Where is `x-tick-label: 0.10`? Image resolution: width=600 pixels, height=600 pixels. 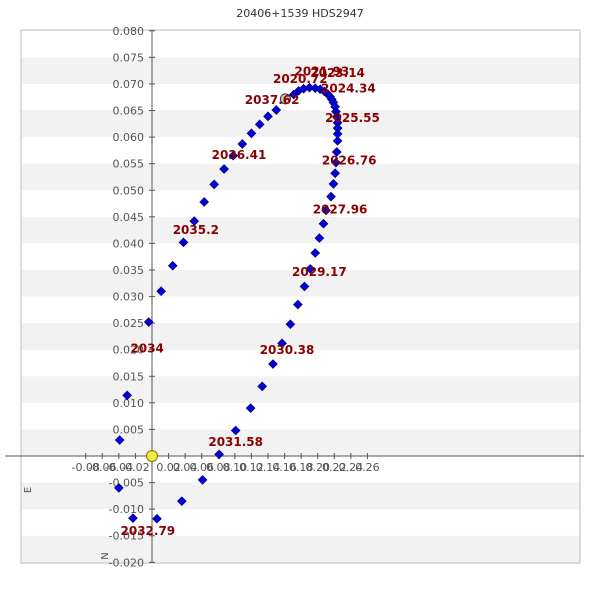
x-tick-label: 0.10 is located at coordinates (235, 467).